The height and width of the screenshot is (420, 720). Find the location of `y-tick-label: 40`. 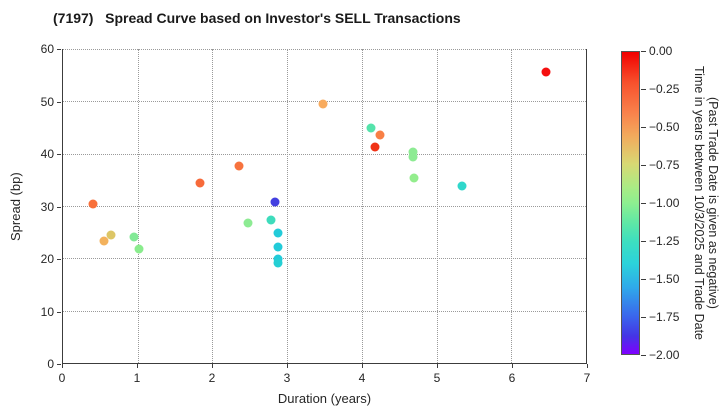

y-tick-label: 40 is located at coordinates (47, 154).